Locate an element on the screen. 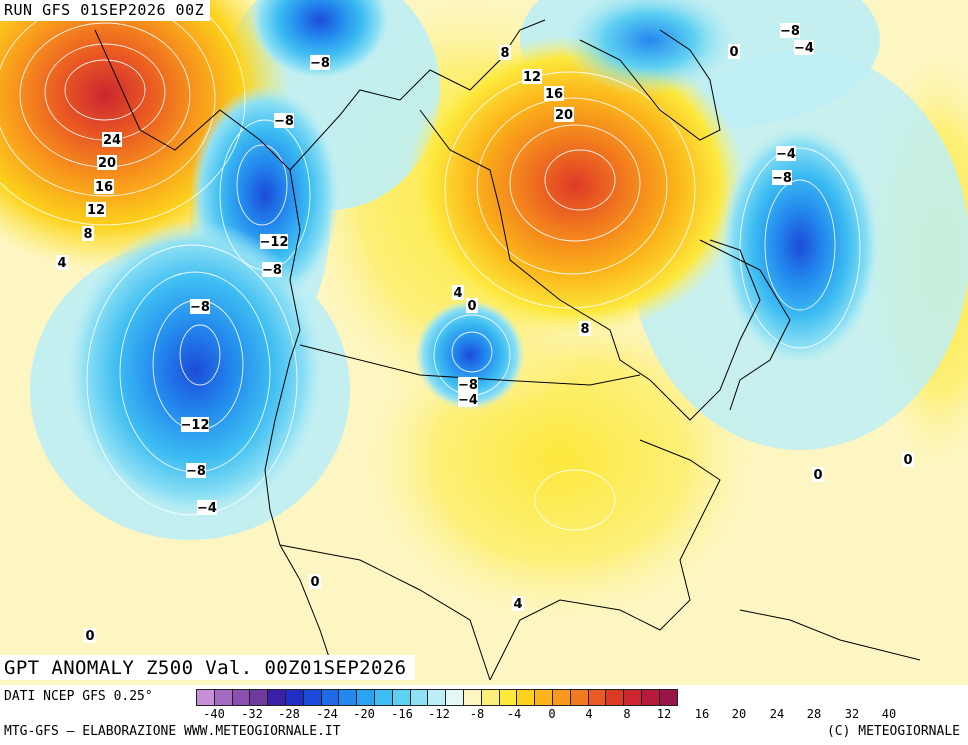  colorbar-tick-label: 16 is located at coordinates (702, 714).